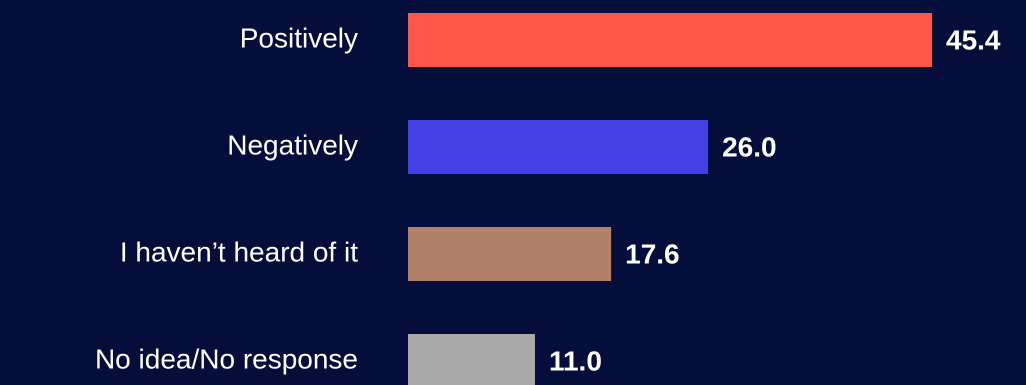  I want to click on value-label: 26.0, so click(749, 146).